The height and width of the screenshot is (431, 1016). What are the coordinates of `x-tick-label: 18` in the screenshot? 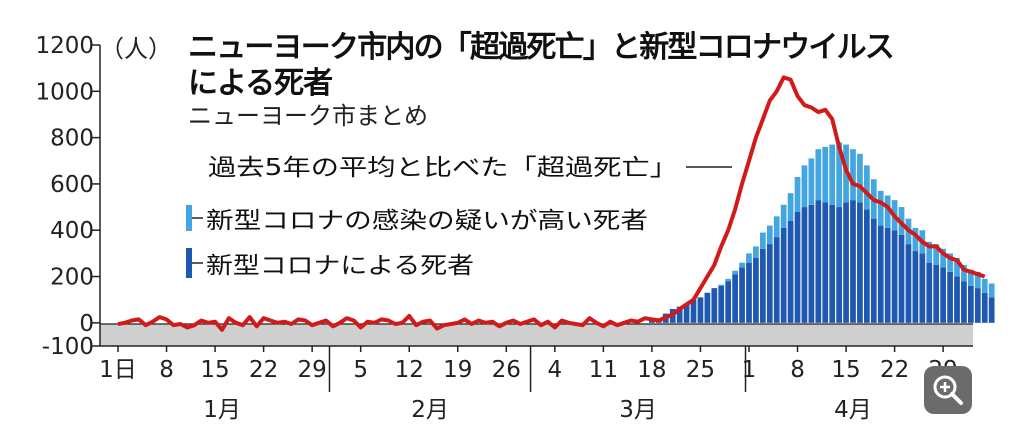 It's located at (651, 370).